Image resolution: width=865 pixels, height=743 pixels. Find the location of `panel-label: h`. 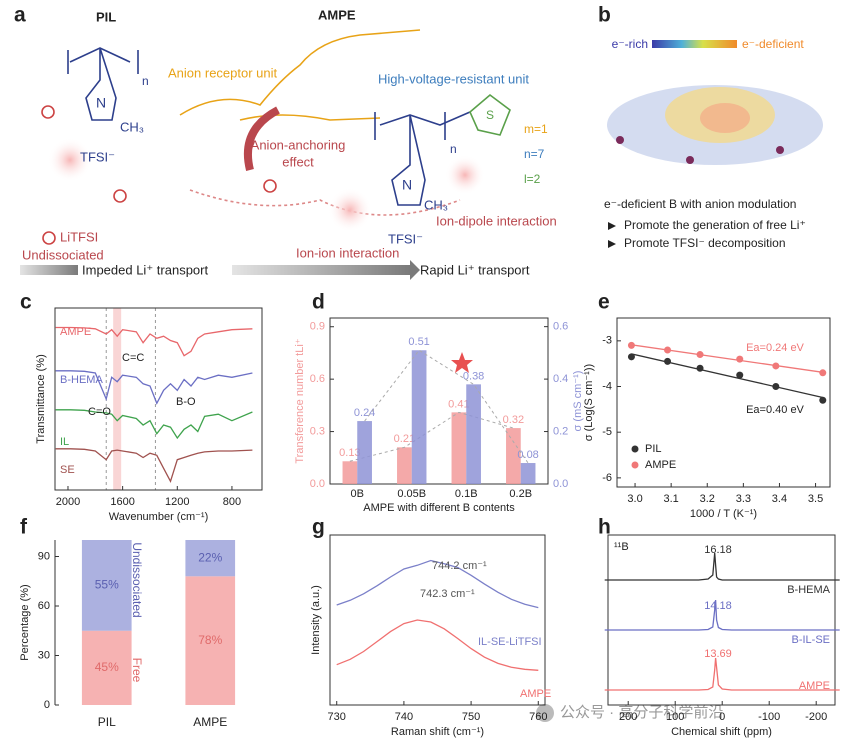

panel-label: h is located at coordinates (604, 527).